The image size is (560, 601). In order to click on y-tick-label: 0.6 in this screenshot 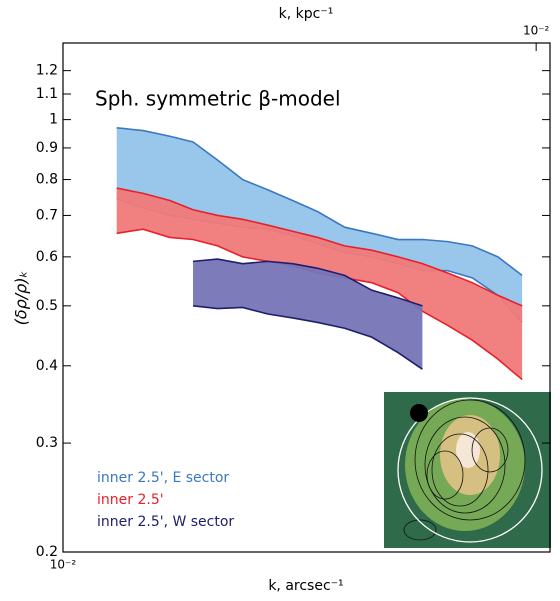, I will do `click(47, 257)`.